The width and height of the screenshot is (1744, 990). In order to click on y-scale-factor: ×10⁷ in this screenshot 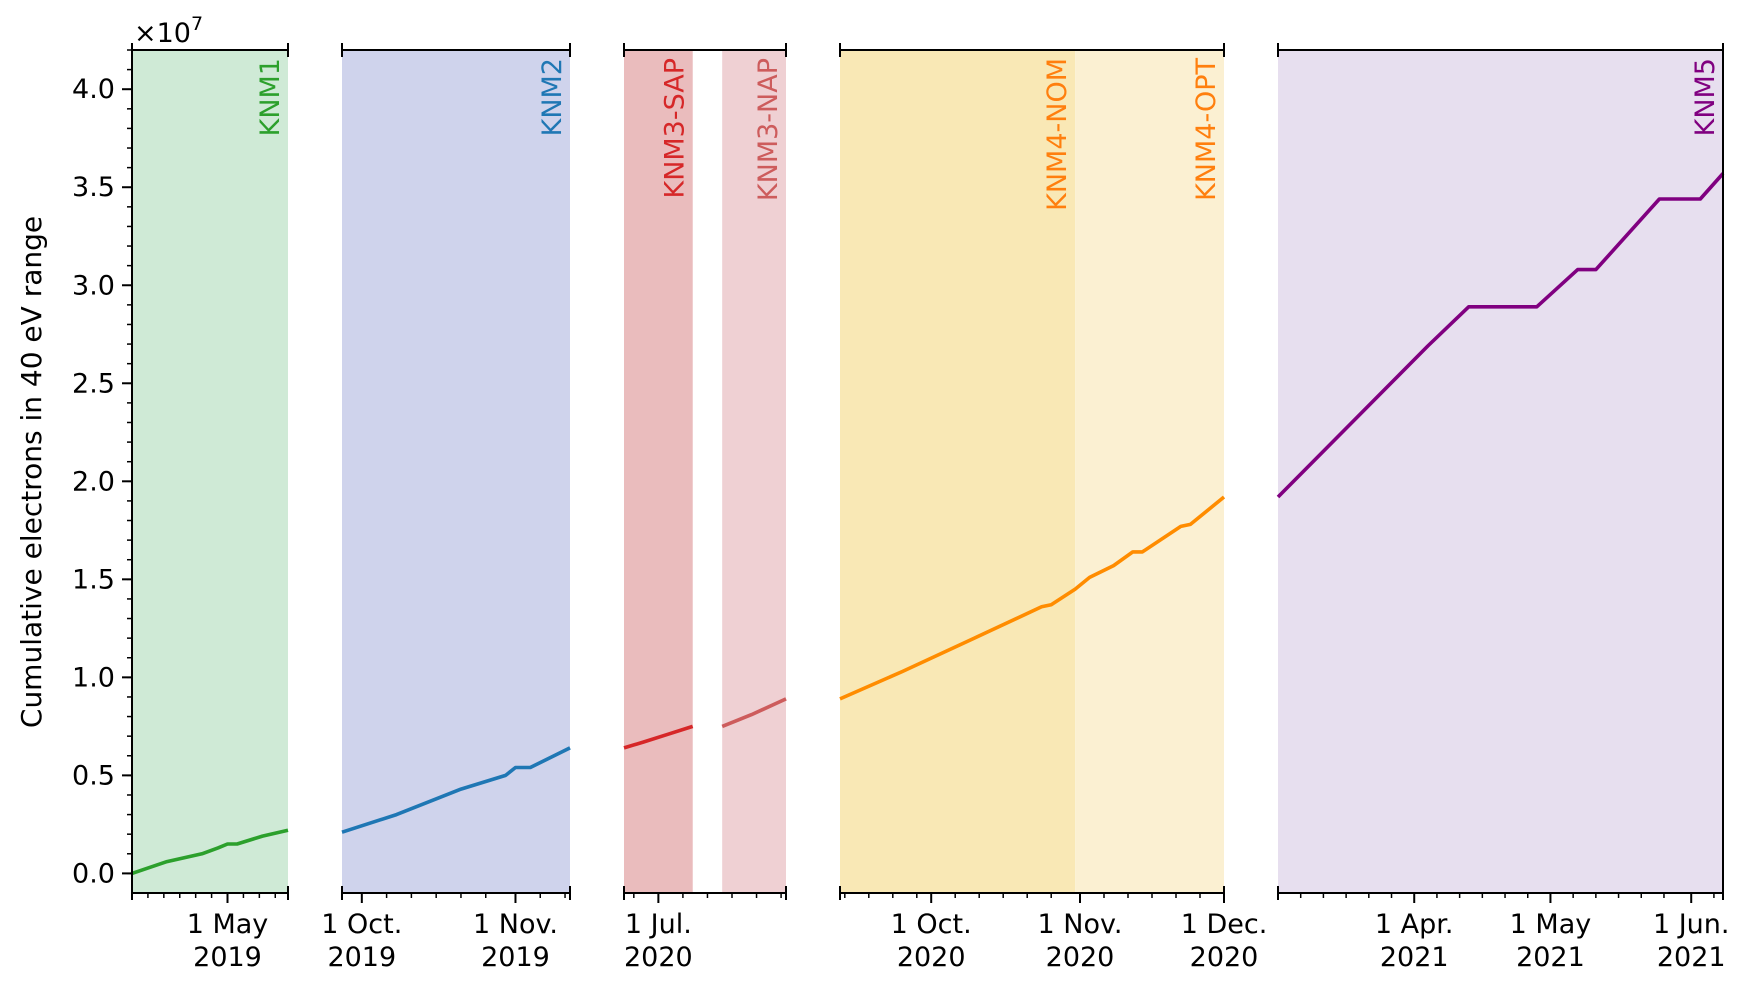, I will do `click(168, 31)`.